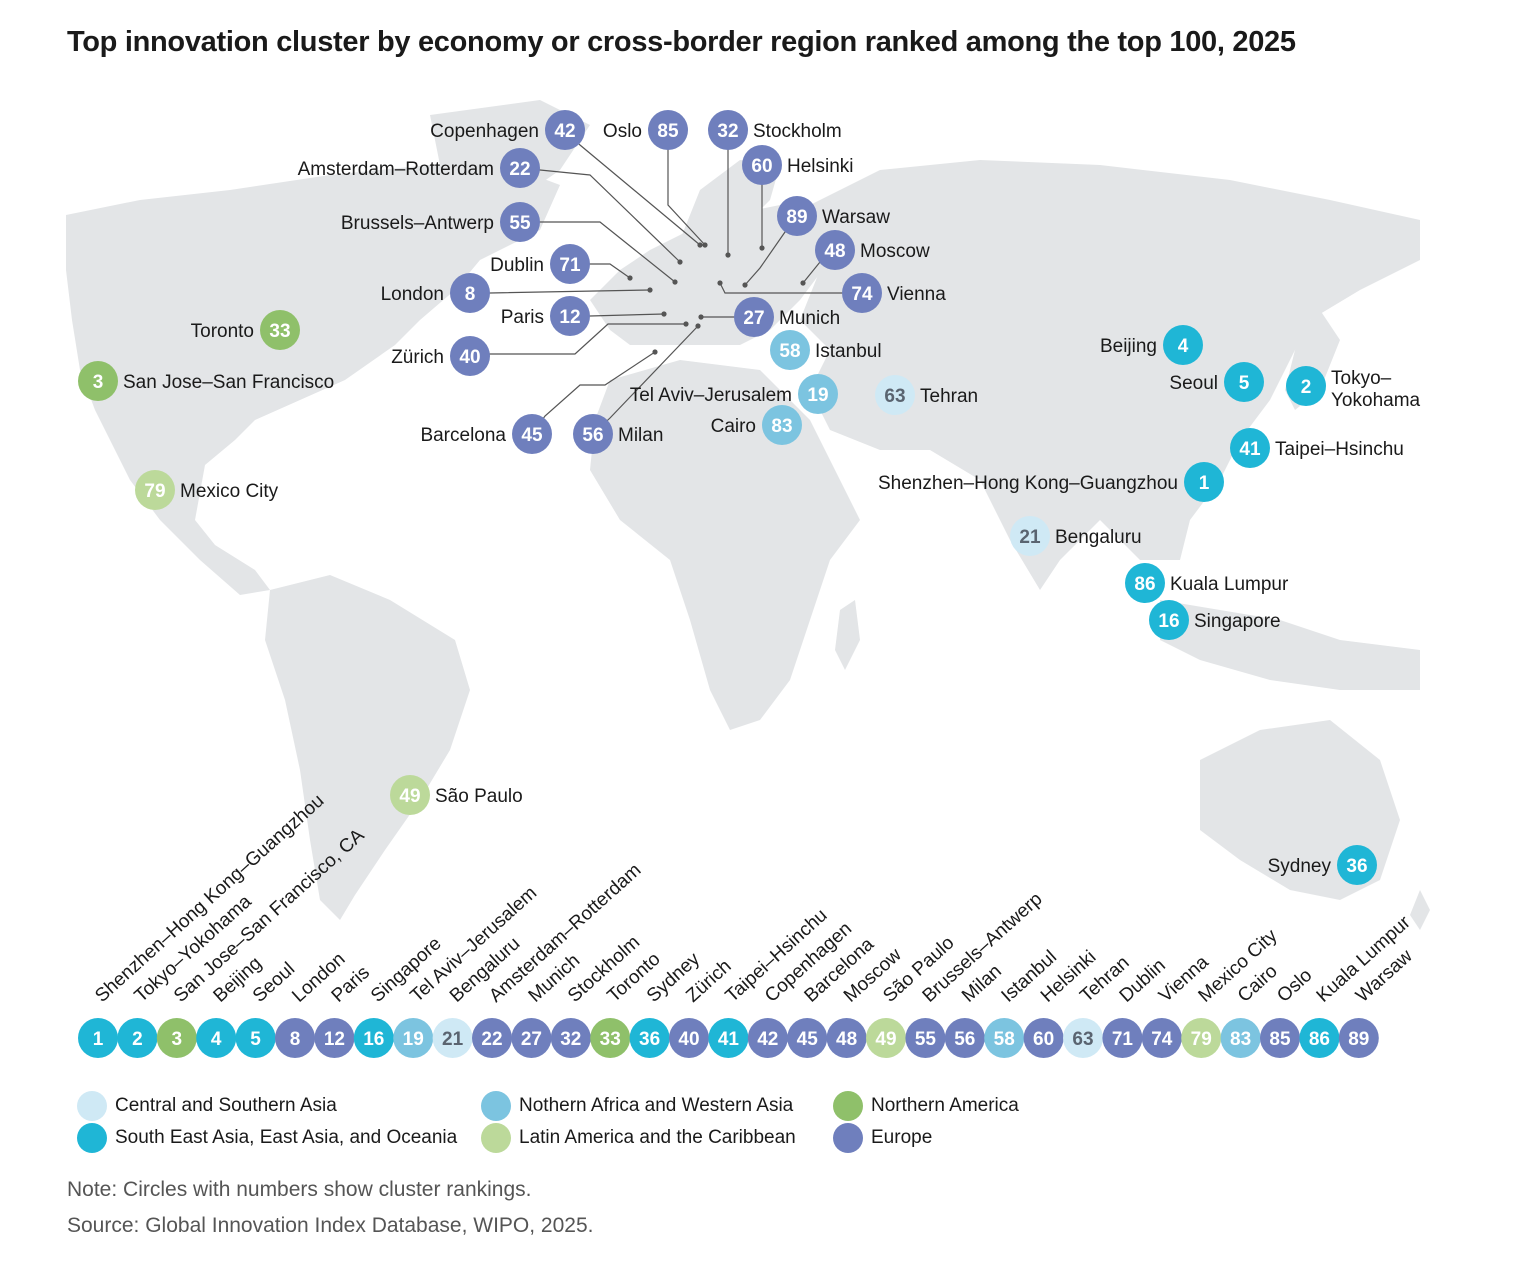  I want to click on cluster-rank-stockholm: 32, so click(727, 131).